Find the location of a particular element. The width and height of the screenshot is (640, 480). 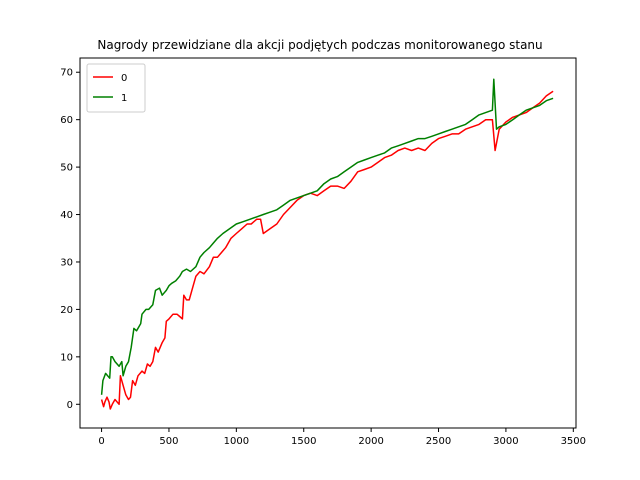

y-tick-label: 30 is located at coordinates (66, 262).